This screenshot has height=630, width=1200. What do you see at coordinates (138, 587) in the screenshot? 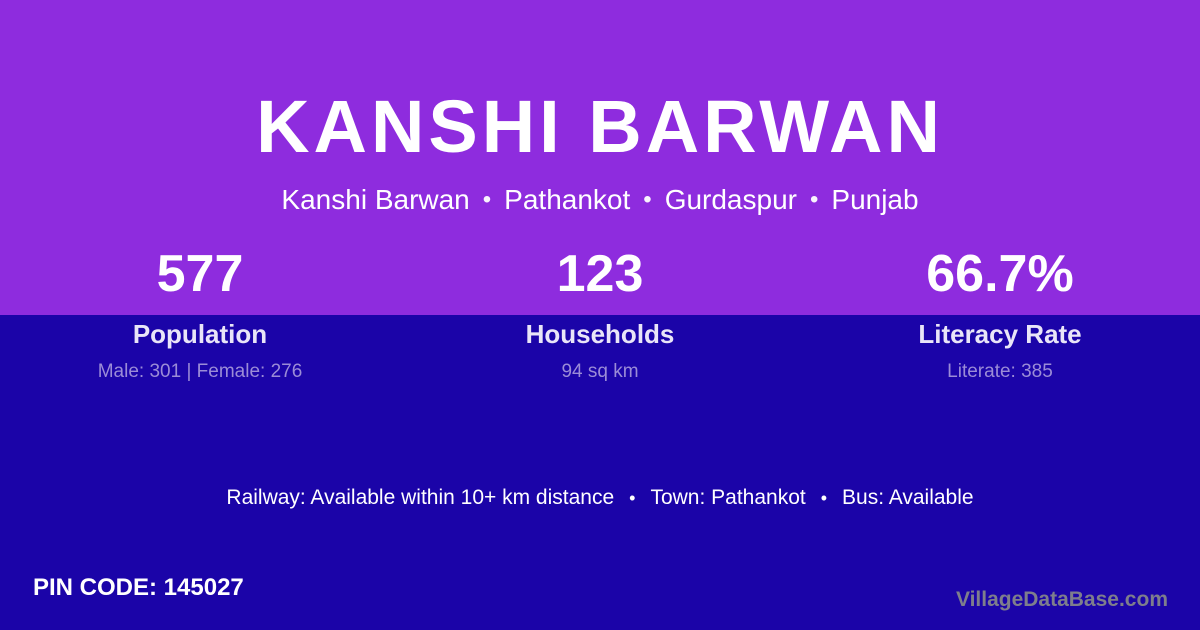
I see `pin-code: PIN CODE: 145027` at bounding box center [138, 587].